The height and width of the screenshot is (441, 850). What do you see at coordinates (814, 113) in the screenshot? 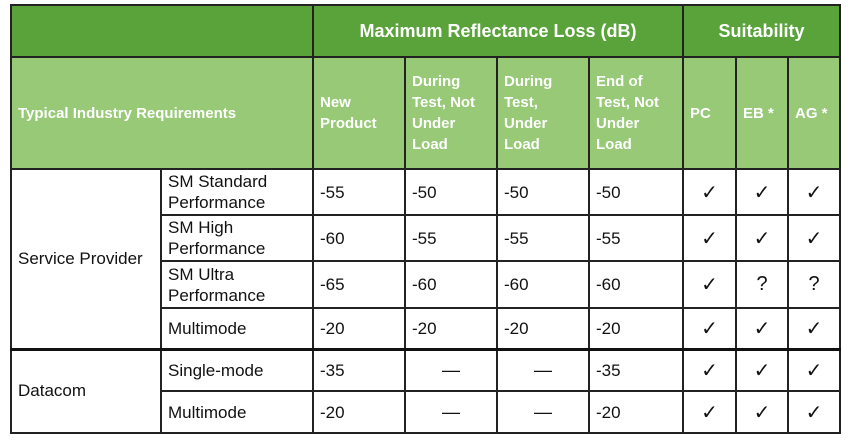
I see `header-ag: AG *` at bounding box center [814, 113].